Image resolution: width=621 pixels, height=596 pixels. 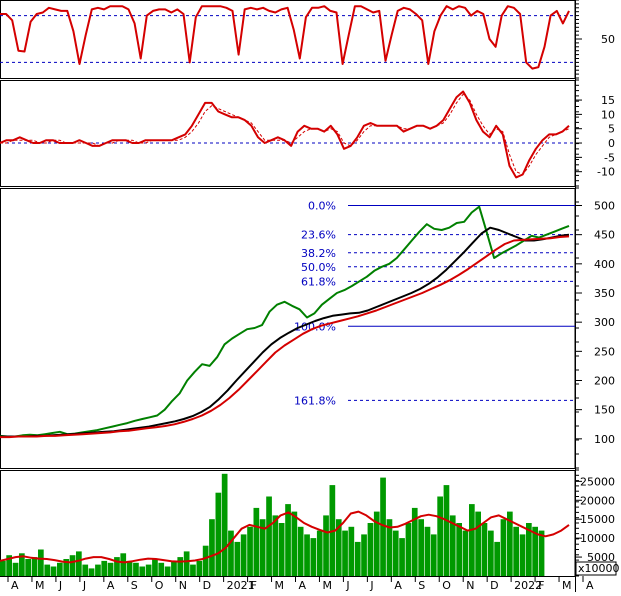 I want to click on fibonacci-label: 161.8%, so click(x=315, y=400).